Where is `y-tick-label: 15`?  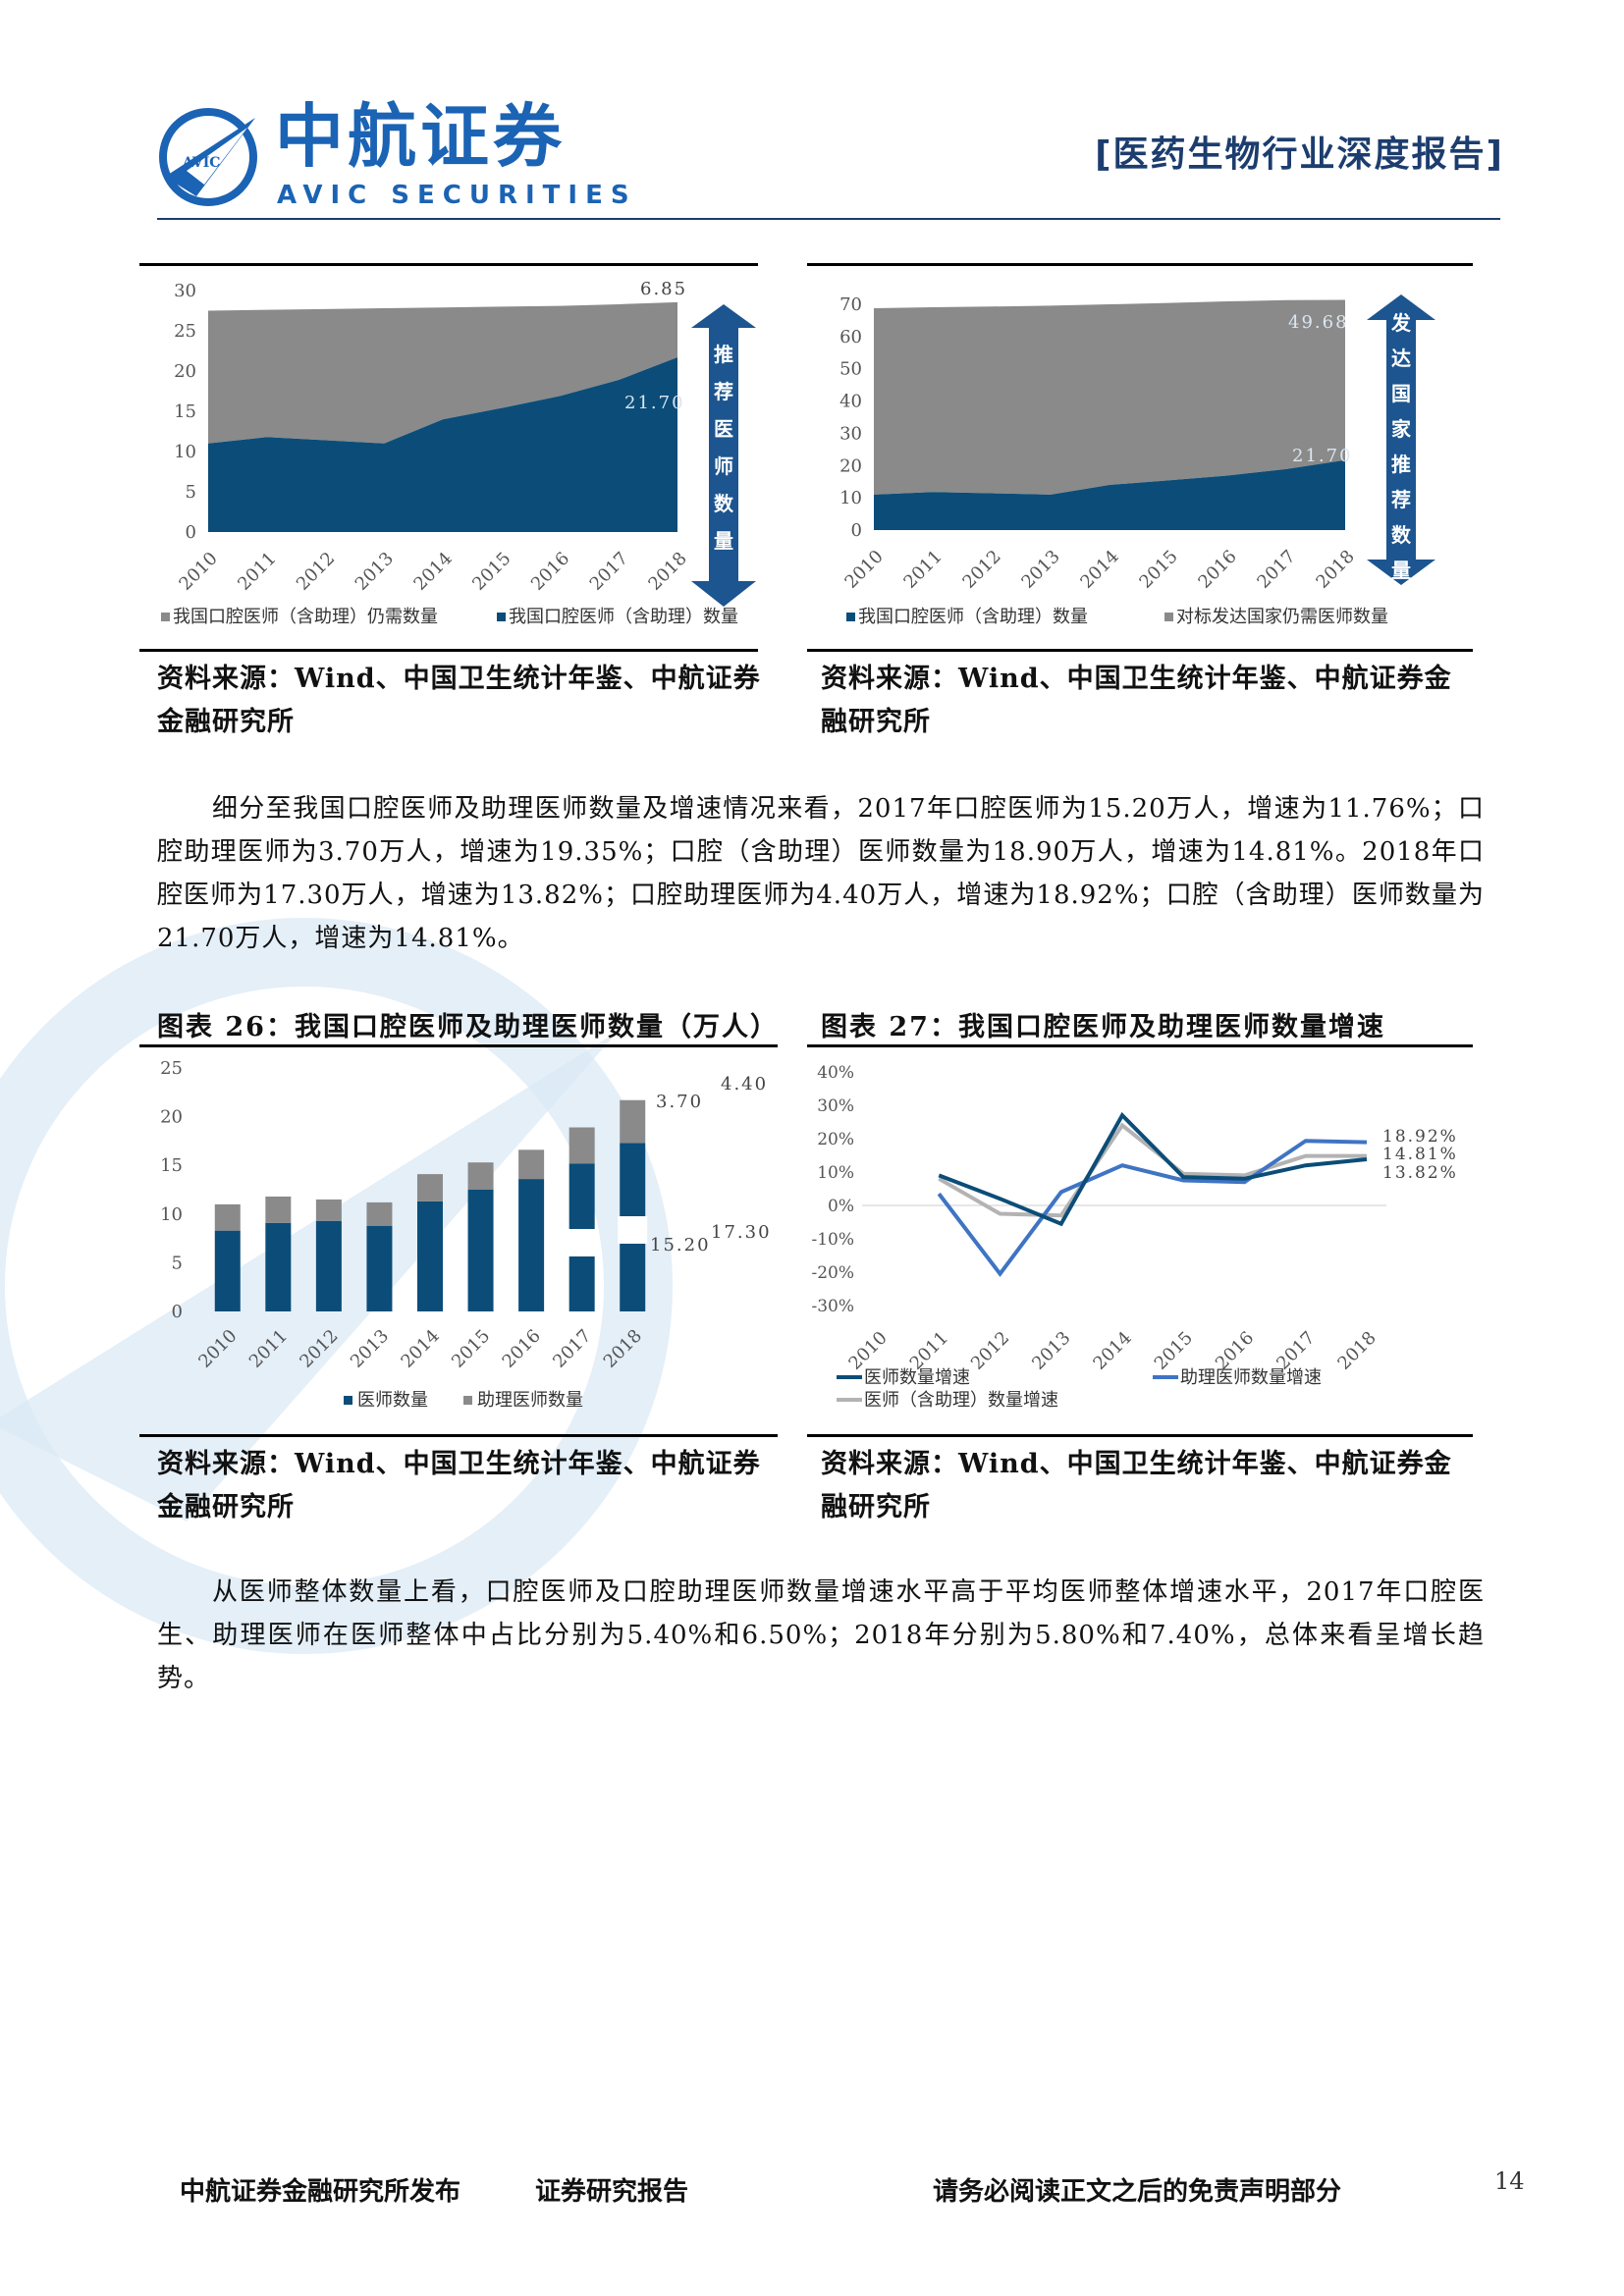
y-tick-label: 15 is located at coordinates (185, 411).